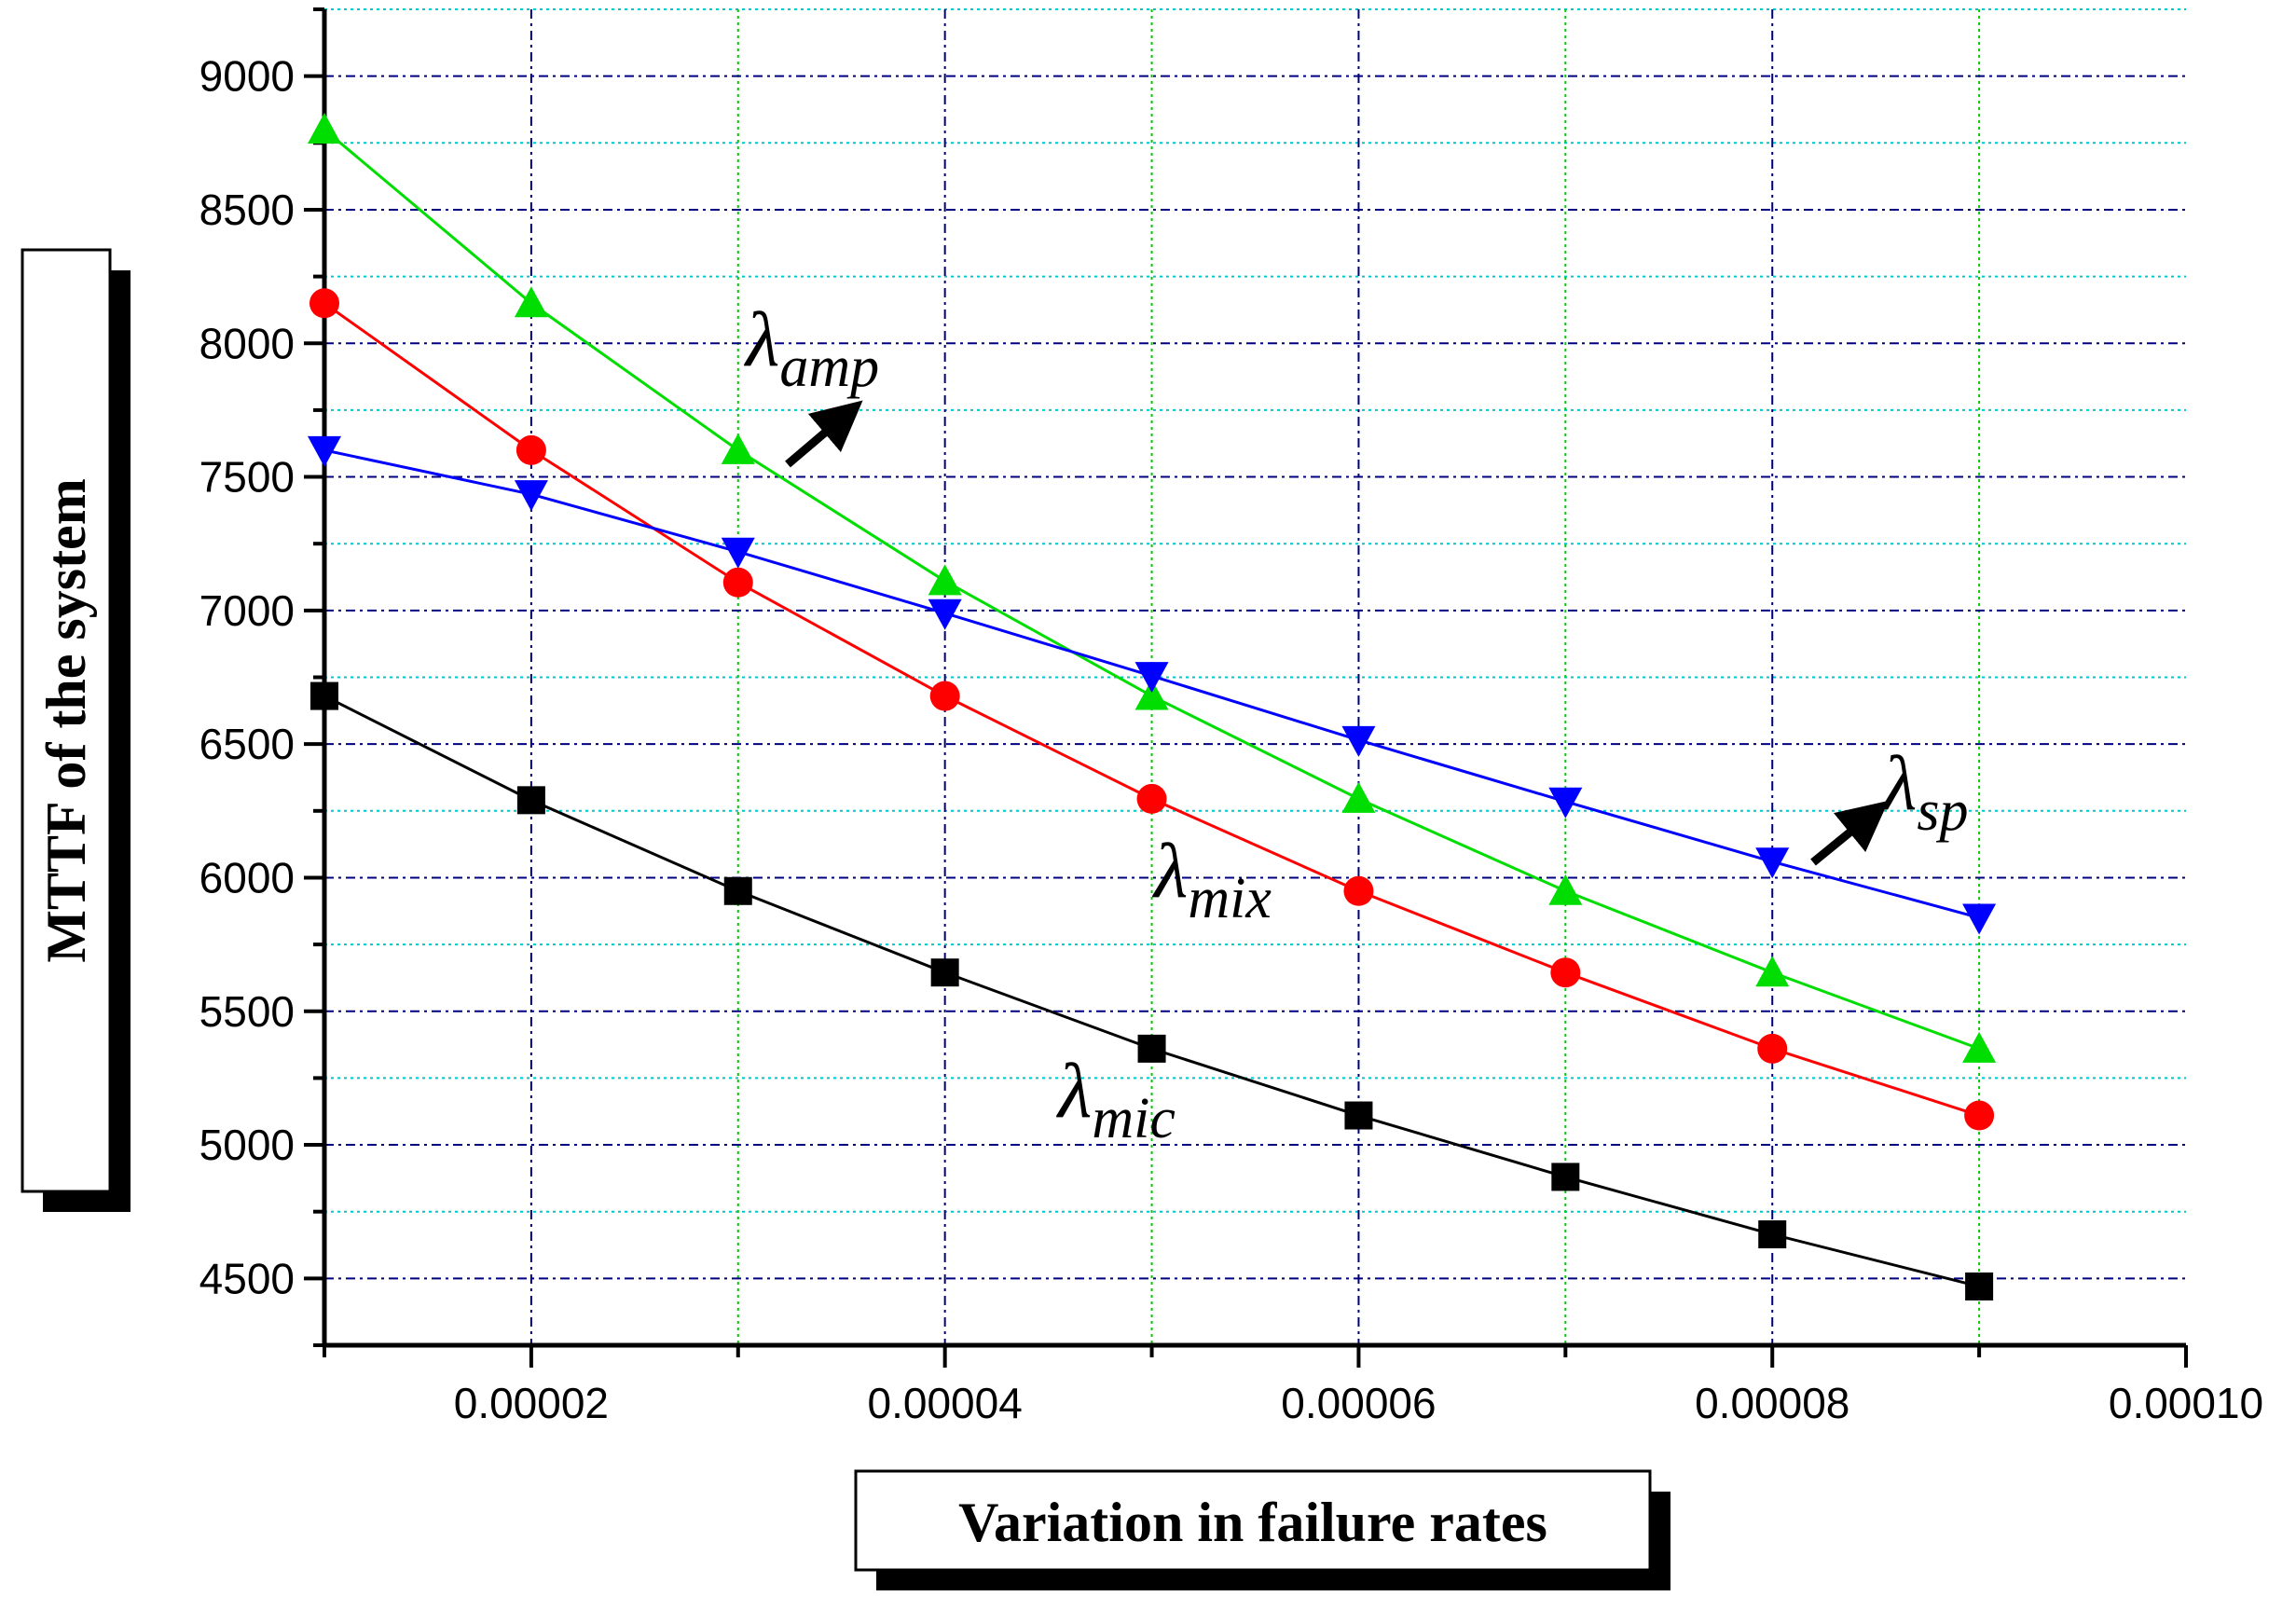 Image resolution: width=2296 pixels, height=1610 pixels. What do you see at coordinates (247, 877) in the screenshot?
I see `y-tick-label: 6000` at bounding box center [247, 877].